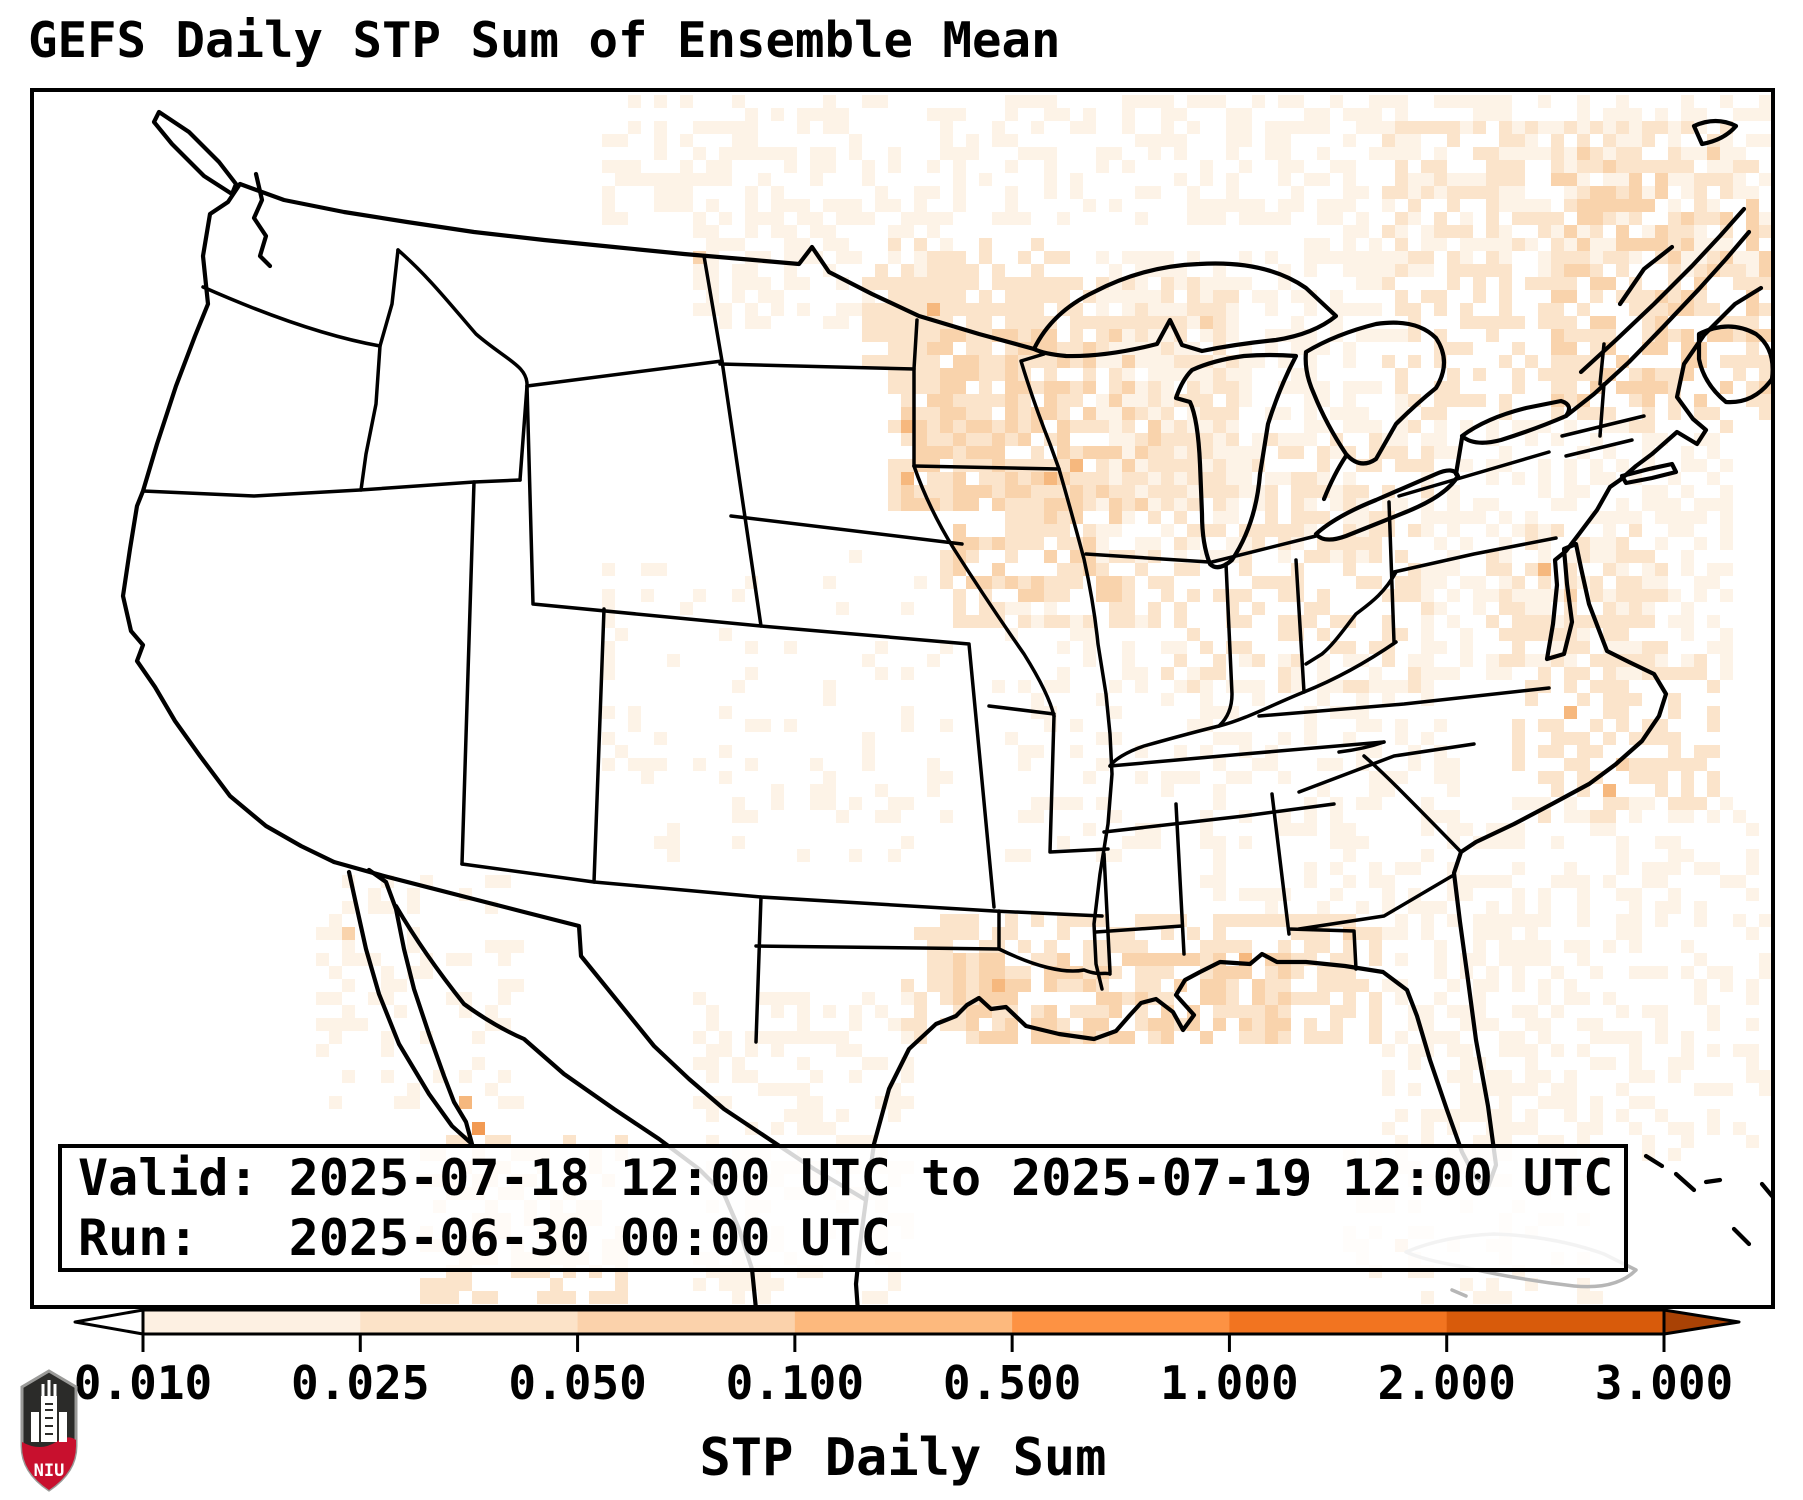 The image size is (1803, 1500). What do you see at coordinates (484, 1238) in the screenshot?
I see `run-time-text: Run: 2025-06-30 00:00 UTC` at bounding box center [484, 1238].